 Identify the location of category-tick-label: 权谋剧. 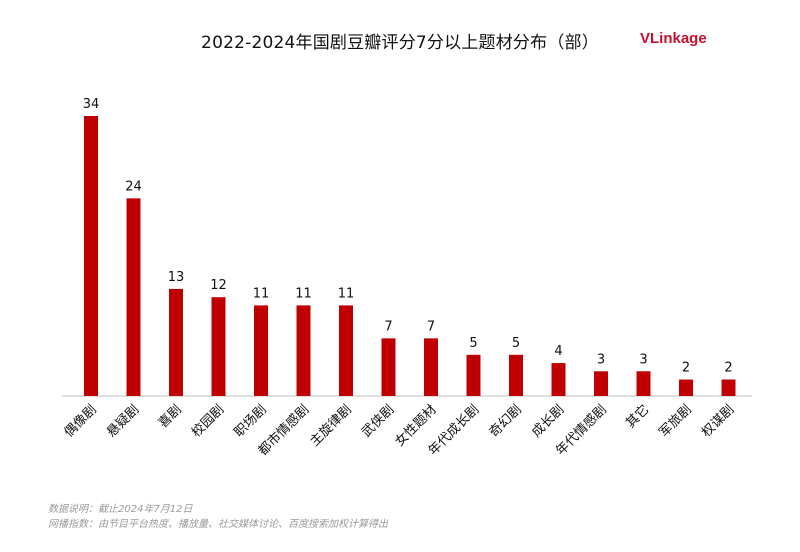
(717, 421).